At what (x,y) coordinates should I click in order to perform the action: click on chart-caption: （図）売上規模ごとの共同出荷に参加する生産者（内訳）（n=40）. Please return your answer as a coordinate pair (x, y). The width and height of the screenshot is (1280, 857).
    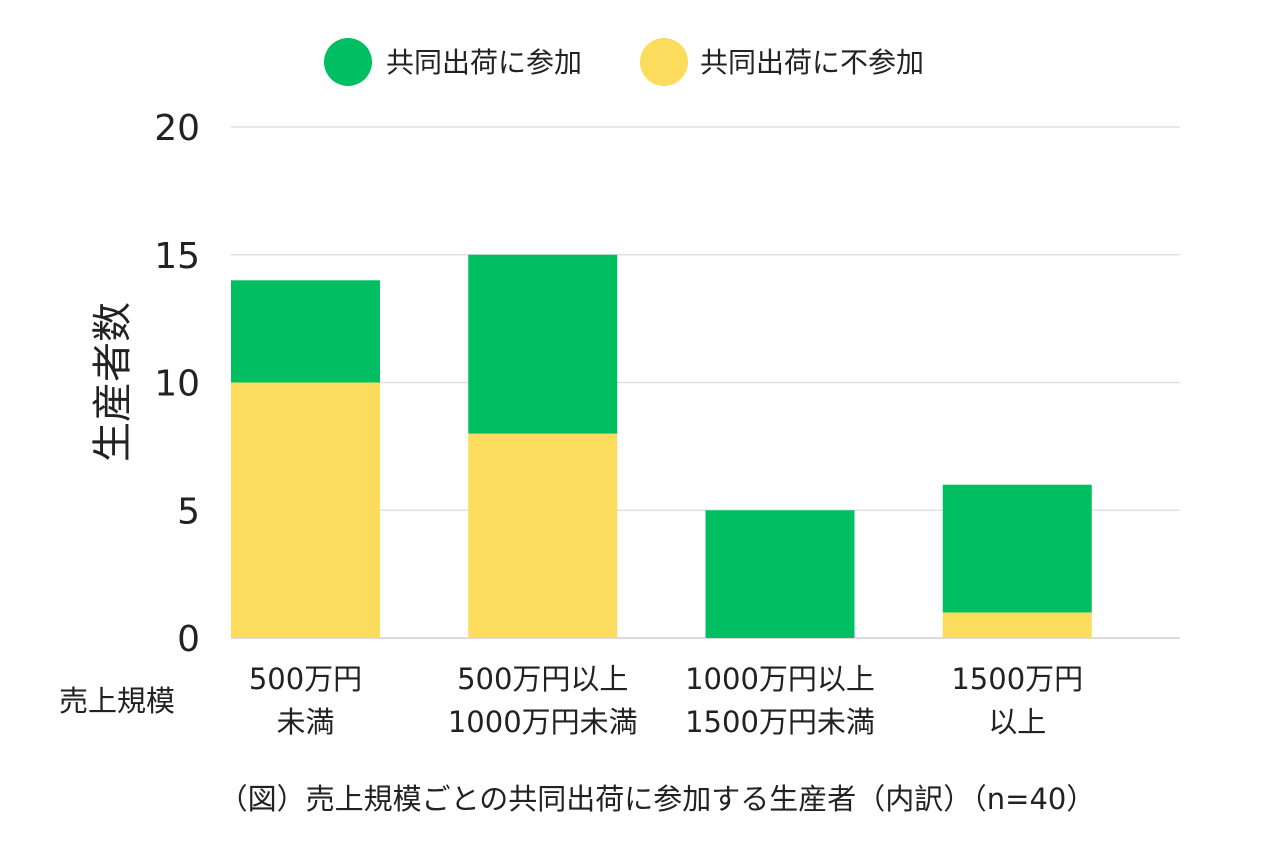
    Looking at the image, I should click on (657, 799).